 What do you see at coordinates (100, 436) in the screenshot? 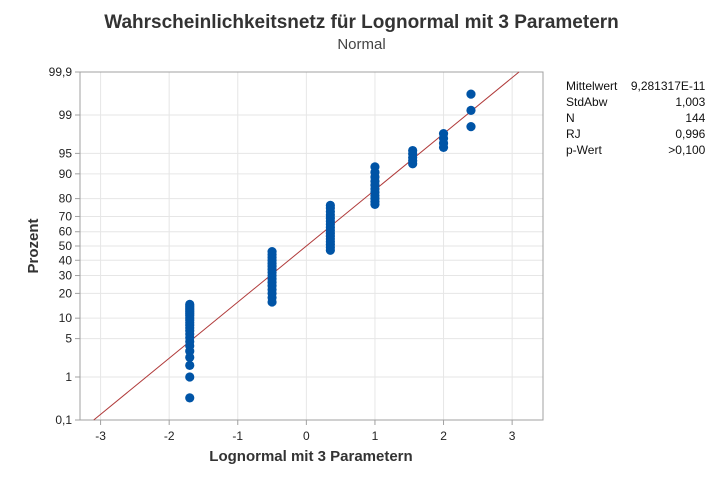
I see `x-tick-label: -3` at bounding box center [100, 436].